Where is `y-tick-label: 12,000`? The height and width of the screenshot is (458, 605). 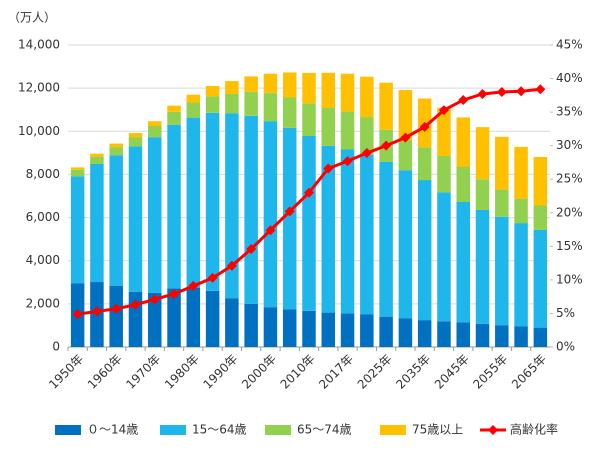
y-tick-label: 12,000 is located at coordinates (39, 88).